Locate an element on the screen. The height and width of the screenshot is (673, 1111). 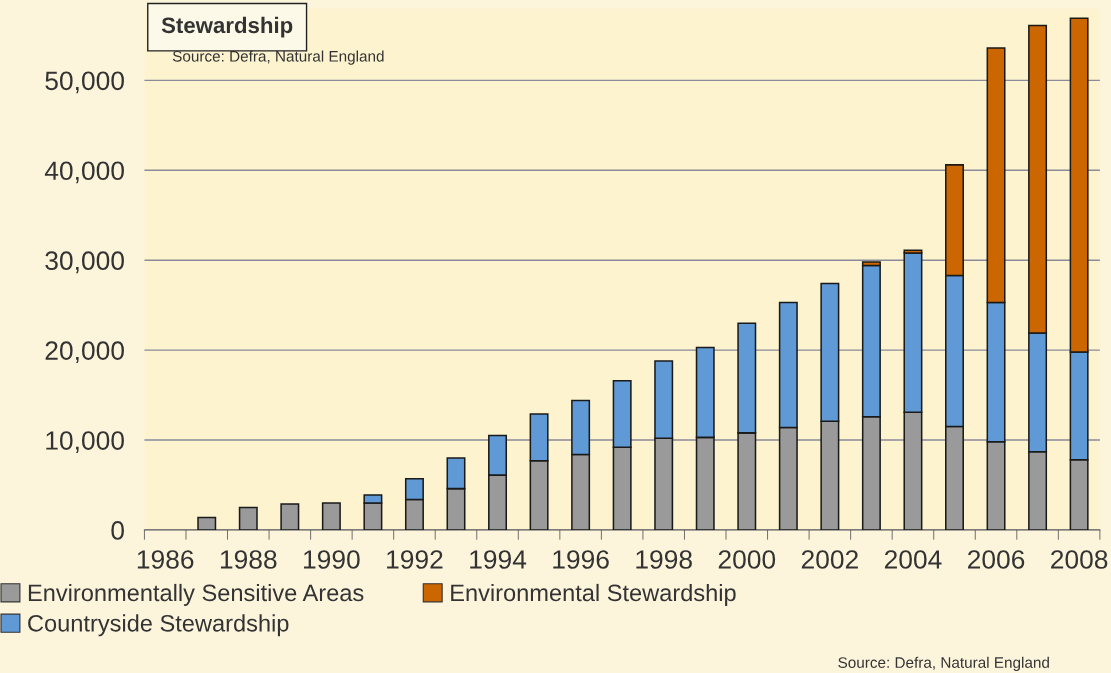
x-tick-label: 1986 is located at coordinates (165, 559).